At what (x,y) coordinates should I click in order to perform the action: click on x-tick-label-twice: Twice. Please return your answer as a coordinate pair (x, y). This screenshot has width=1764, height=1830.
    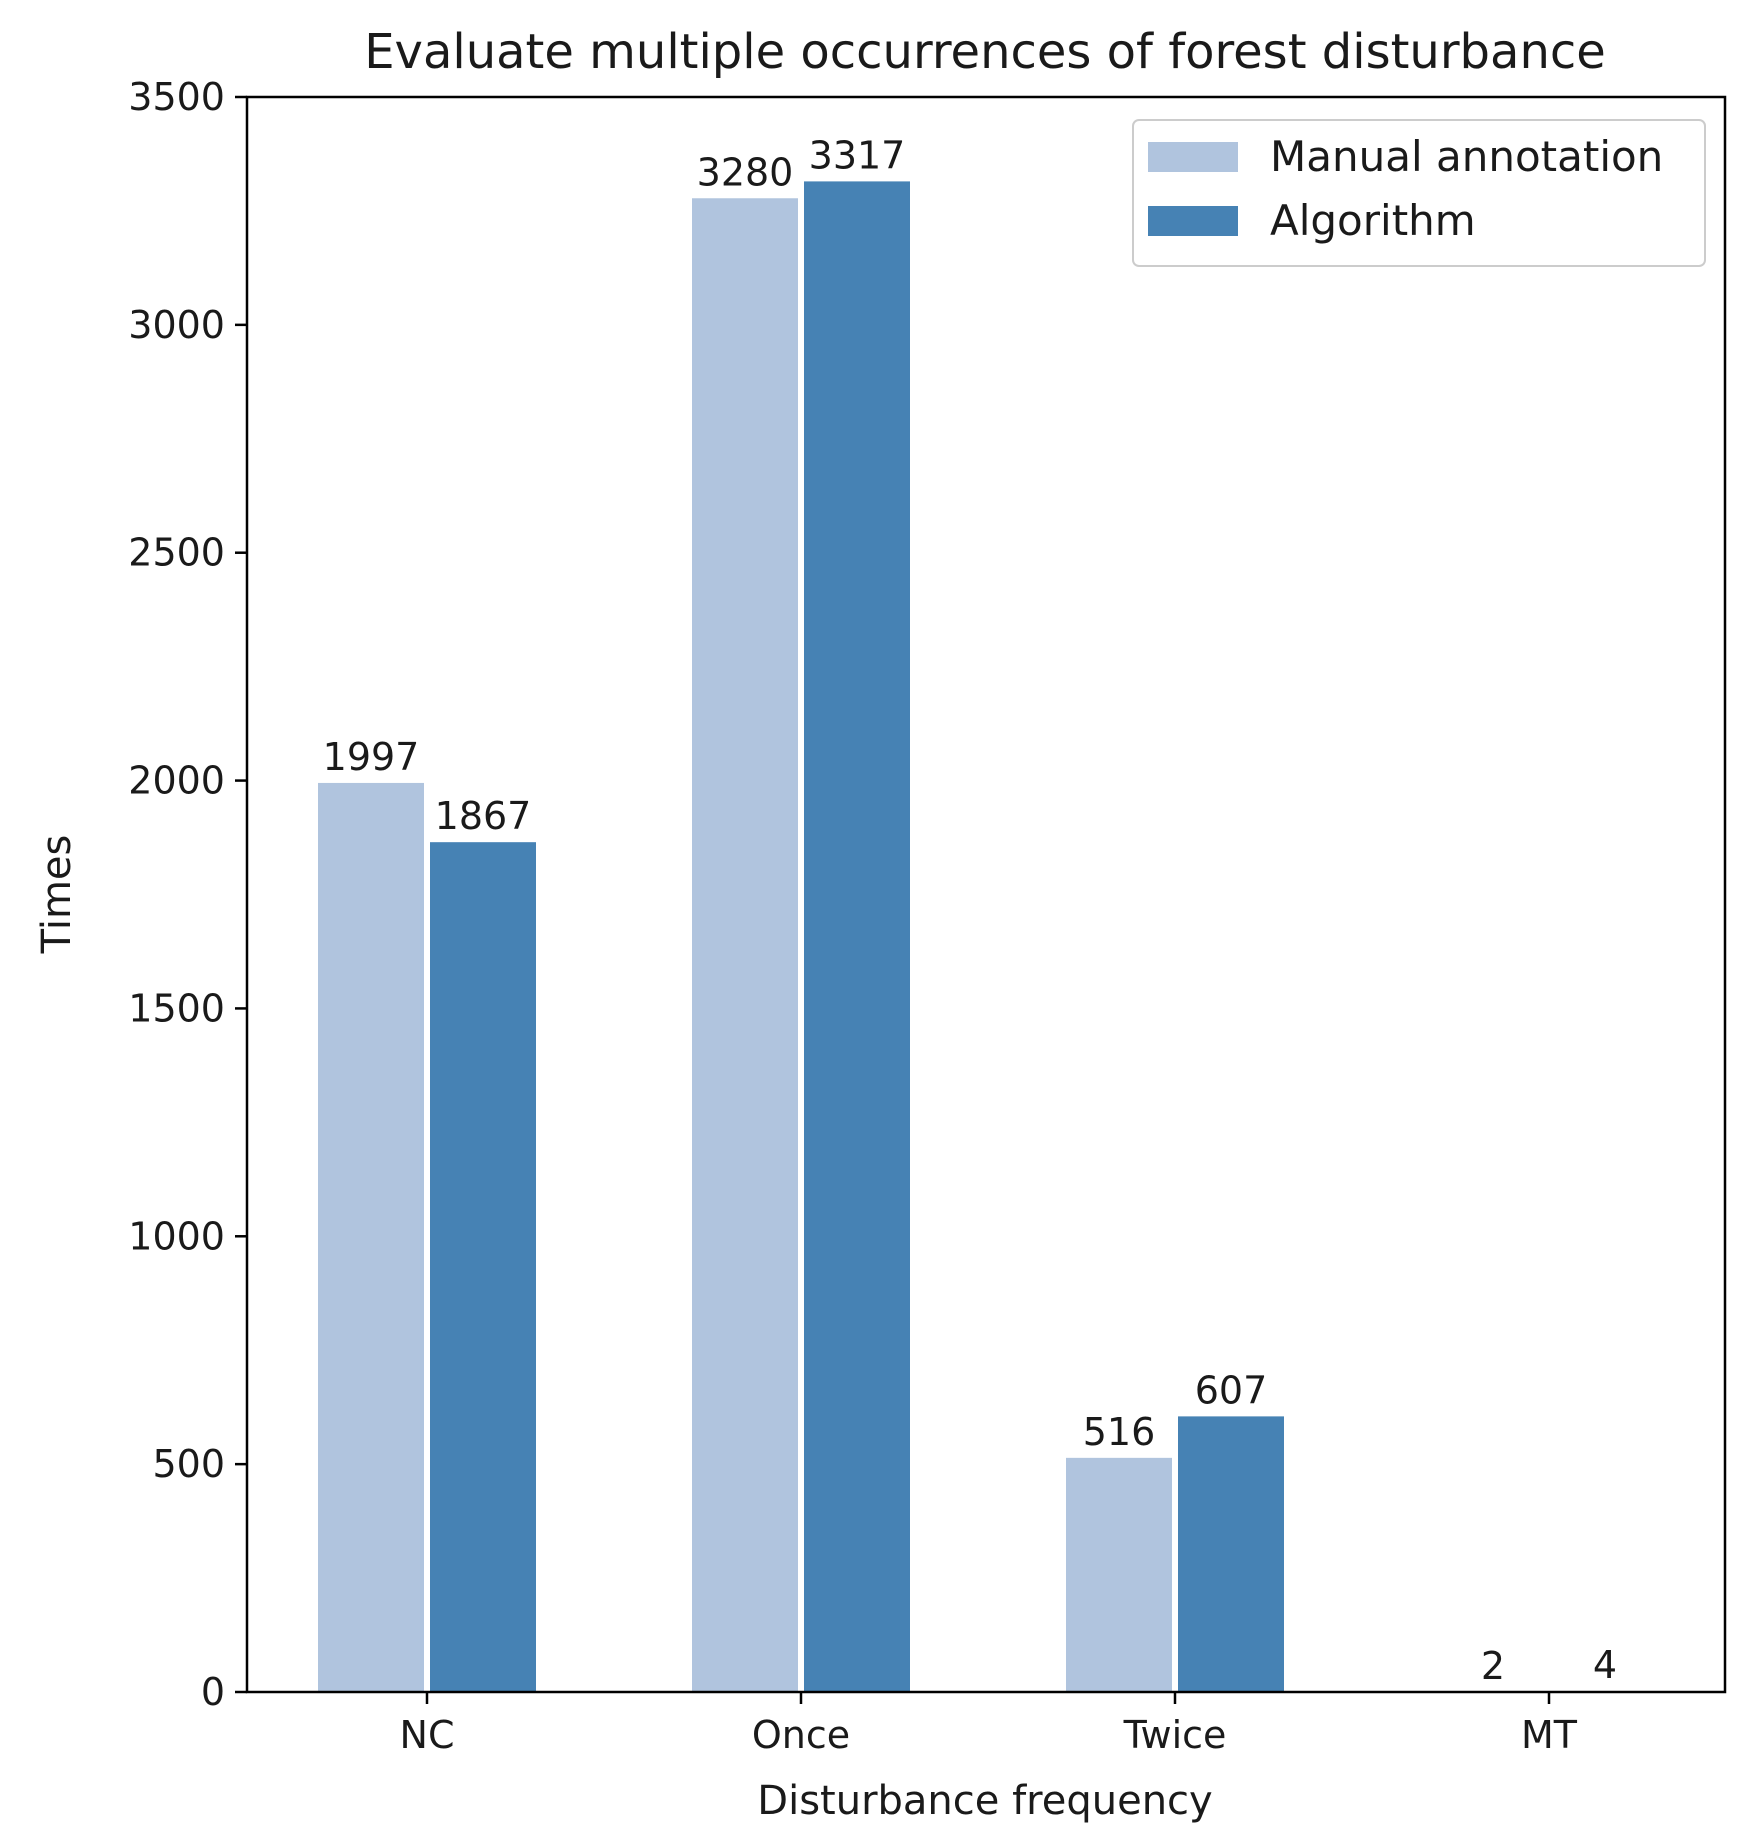
    Looking at the image, I should click on (1175, 1735).